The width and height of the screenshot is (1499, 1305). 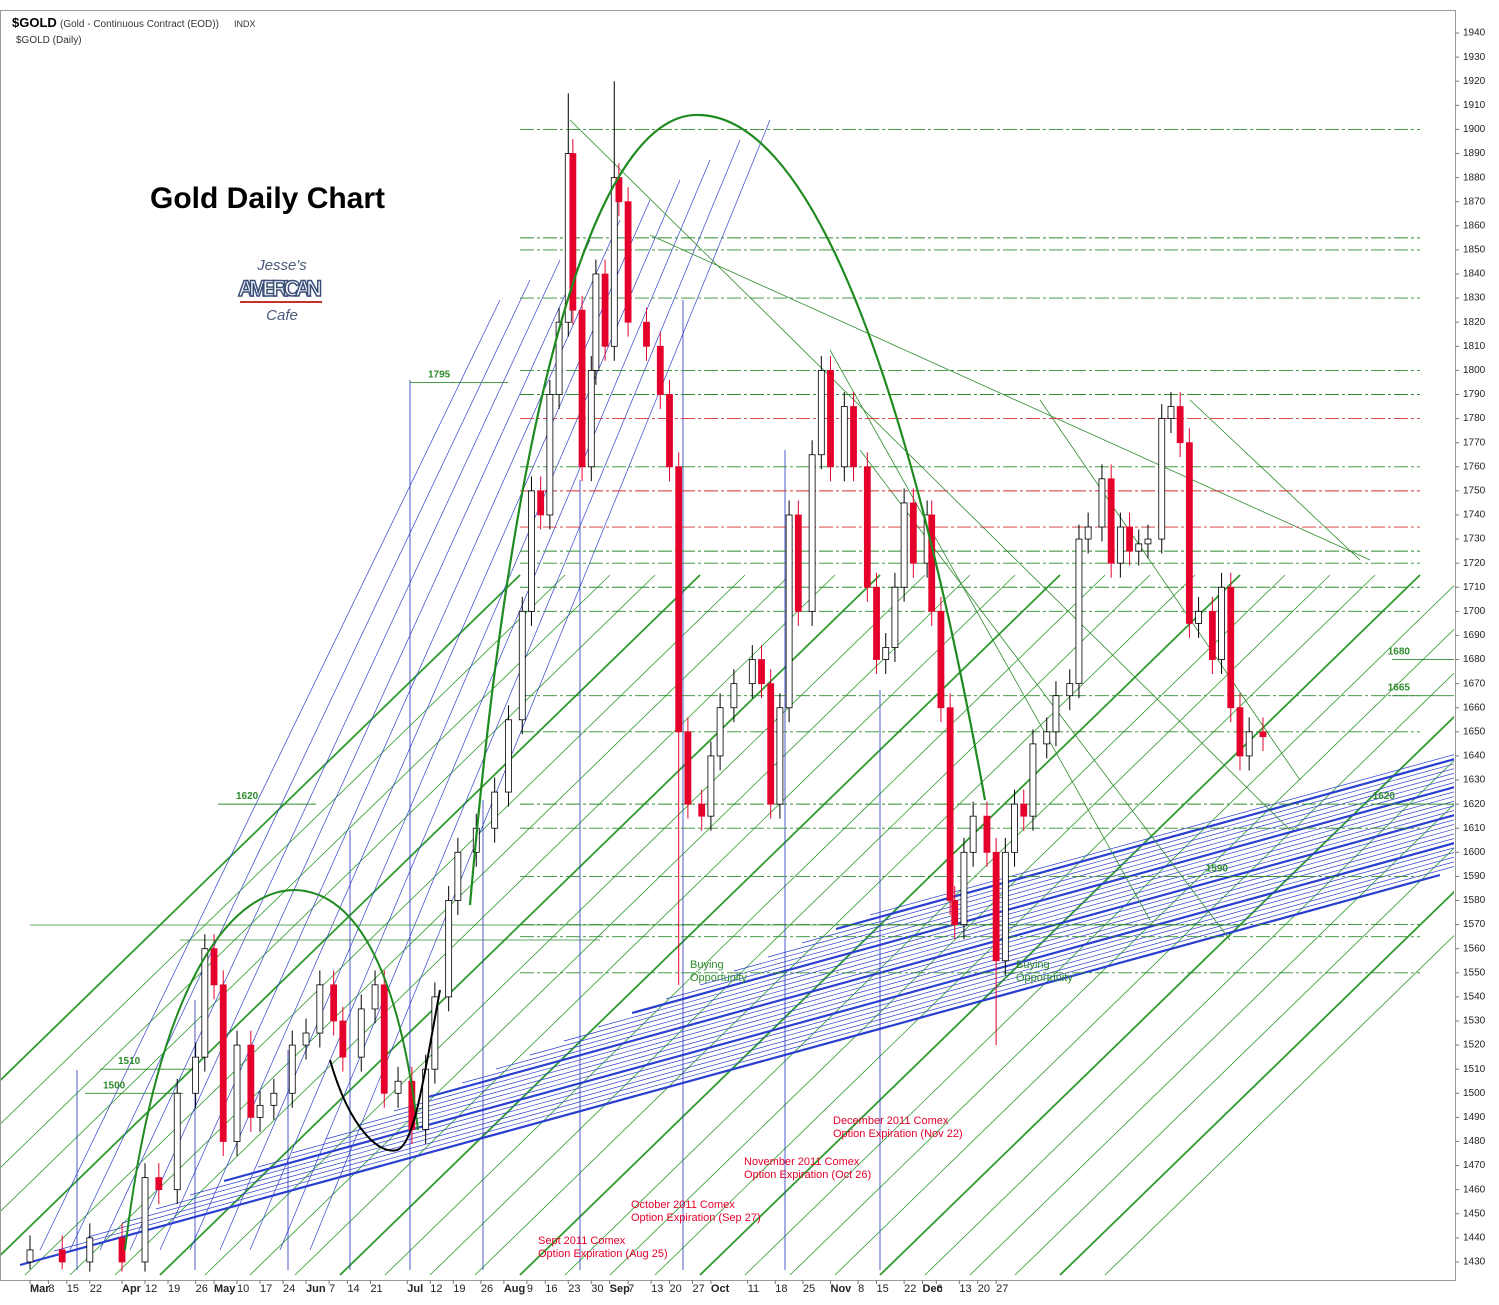 I want to click on x-tick-label: Nov, so click(x=842, y=1289).